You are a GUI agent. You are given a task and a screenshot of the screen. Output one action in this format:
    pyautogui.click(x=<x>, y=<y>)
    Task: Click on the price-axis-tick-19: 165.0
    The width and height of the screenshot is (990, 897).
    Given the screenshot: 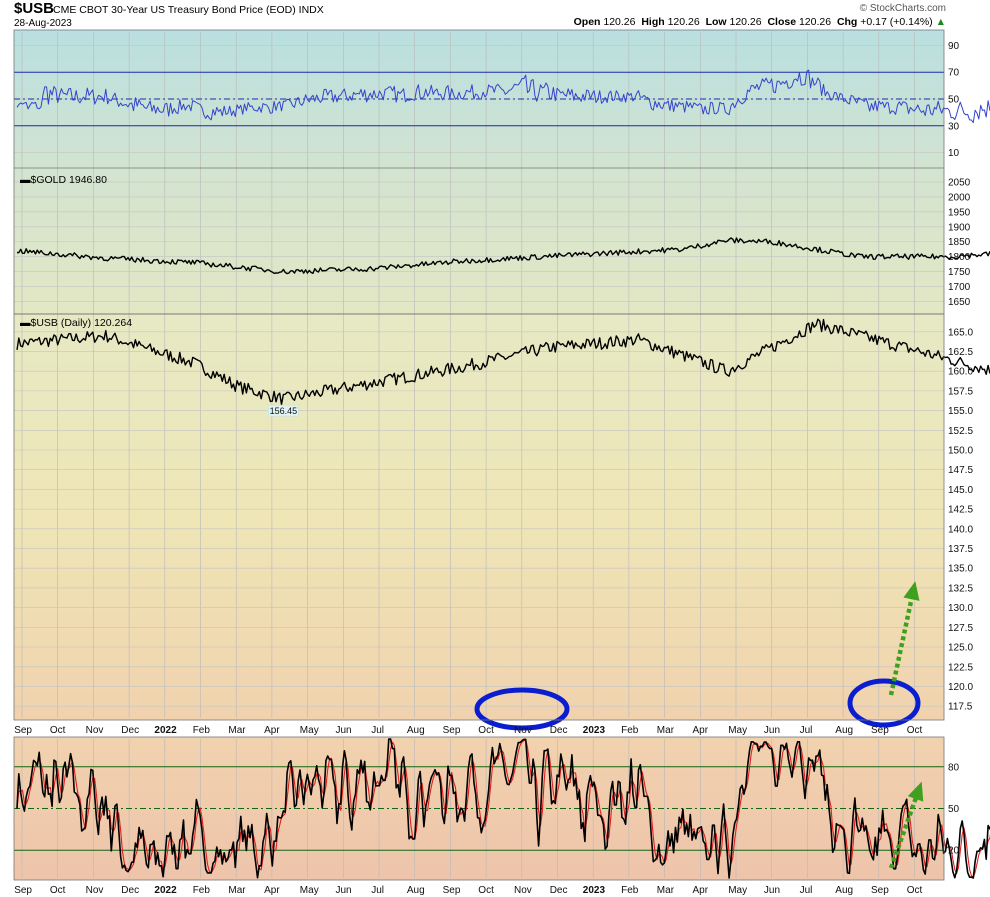 What is the action you would take?
    pyautogui.click(x=960, y=332)
    